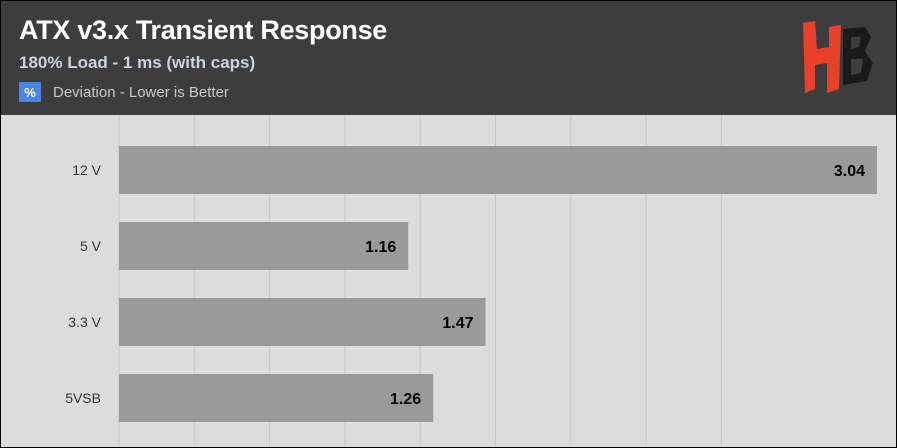 The height and width of the screenshot is (448, 897). Describe the element at coordinates (83, 284) in the screenshot. I see `category-labels: 12 V 5 V 3.3 V 5VSB` at that location.